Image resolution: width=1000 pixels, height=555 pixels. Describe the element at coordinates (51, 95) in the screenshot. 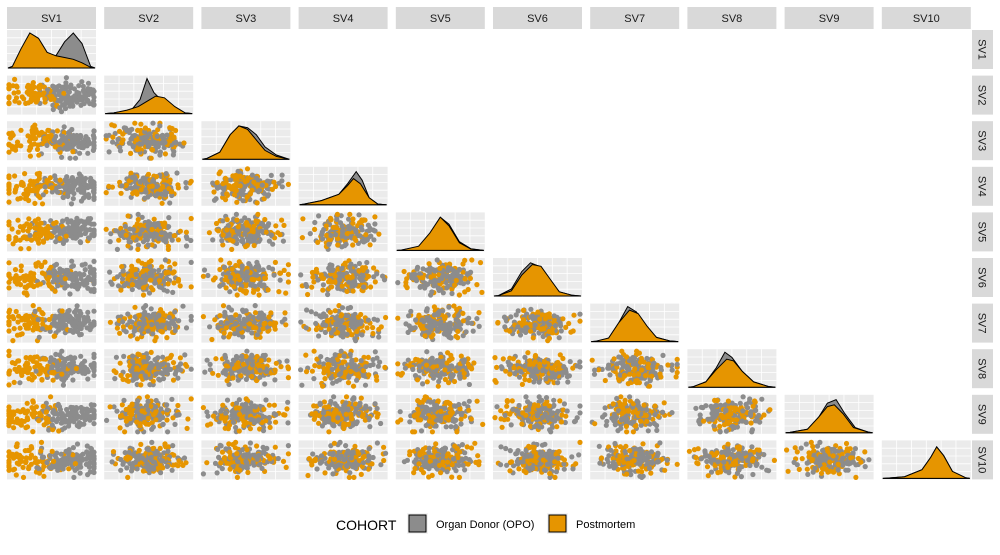

I see `panel-sv2-sv1` at that location.